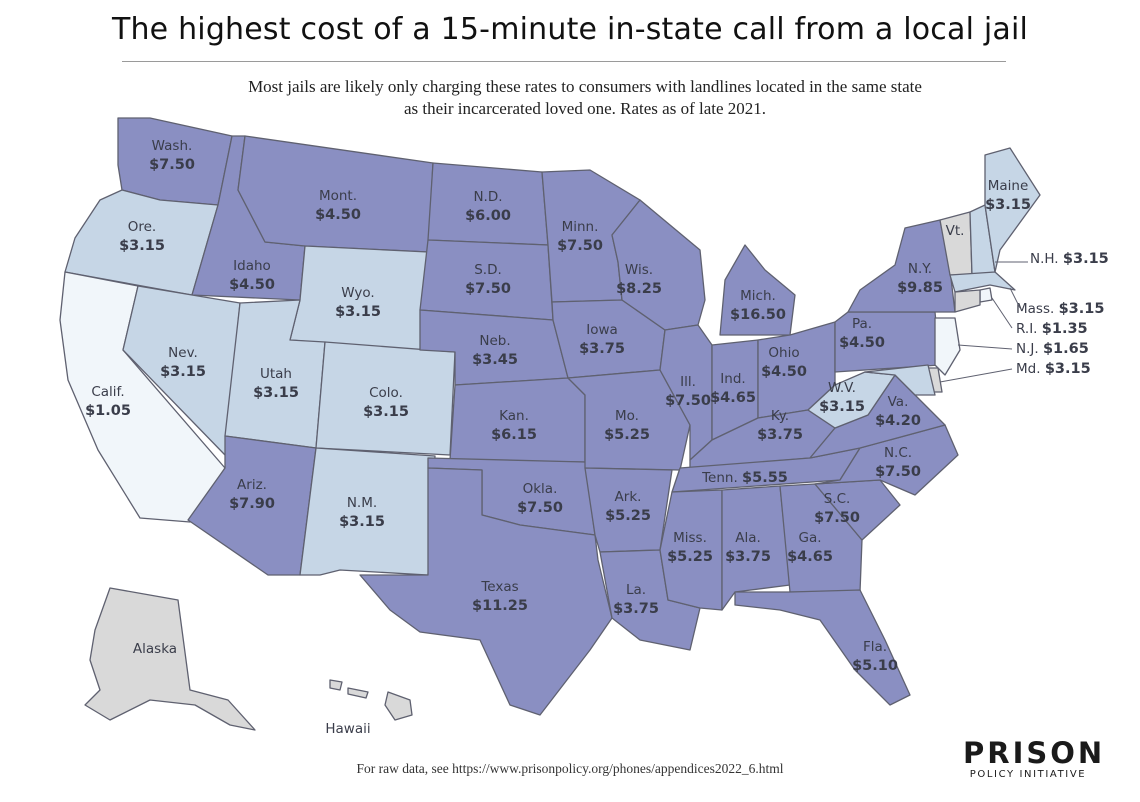 The height and width of the screenshot is (802, 1140). I want to click on state-shape-nm, so click(367, 511).